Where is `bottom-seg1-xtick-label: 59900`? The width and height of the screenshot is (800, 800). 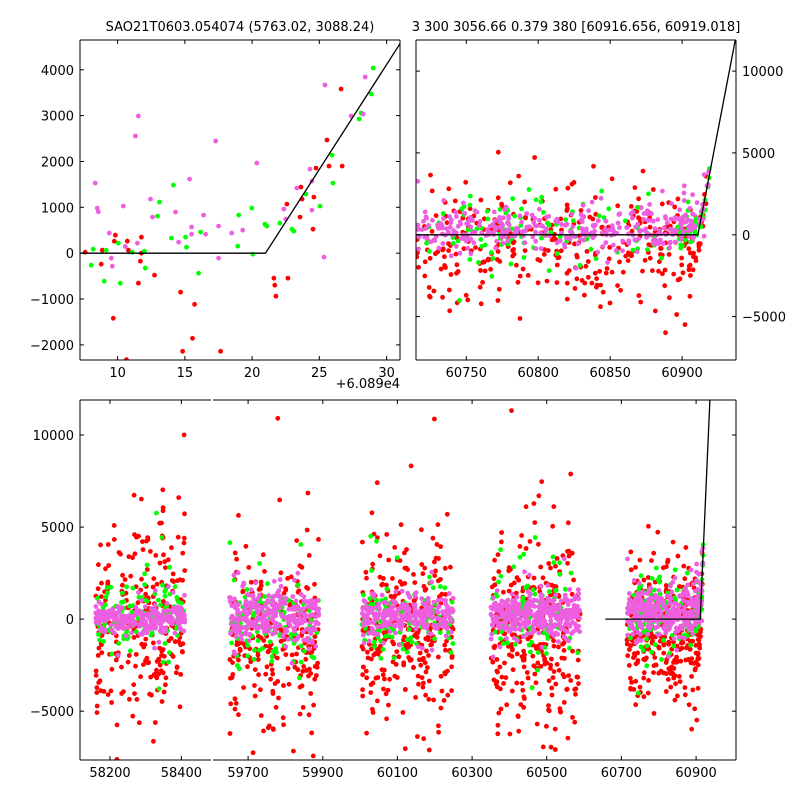
bottom-seg1-xtick-label: 59900 is located at coordinates (322, 773).